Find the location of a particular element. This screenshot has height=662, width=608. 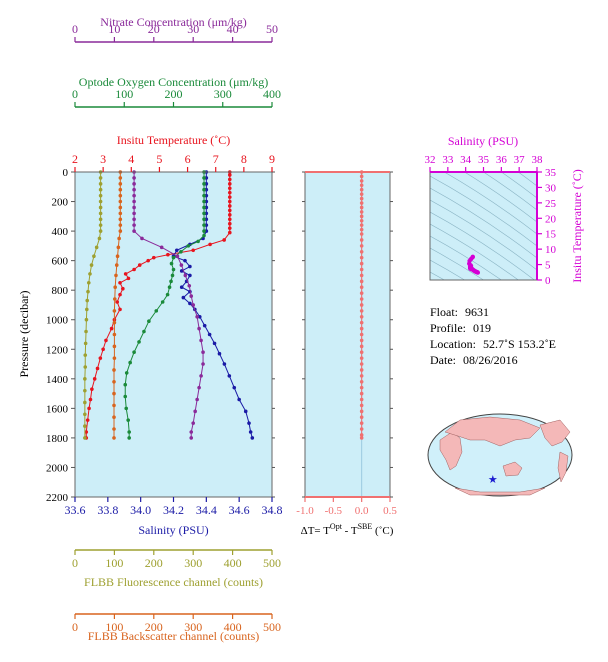

oxygen-series is located at coordinates (164, 305).